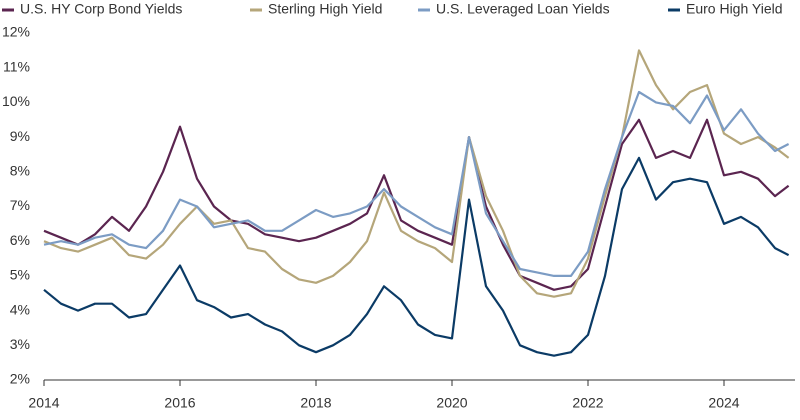 This screenshot has height=420, width=800. What do you see at coordinates (20, 344) in the screenshot?
I see `y-tick-label: 3%` at bounding box center [20, 344].